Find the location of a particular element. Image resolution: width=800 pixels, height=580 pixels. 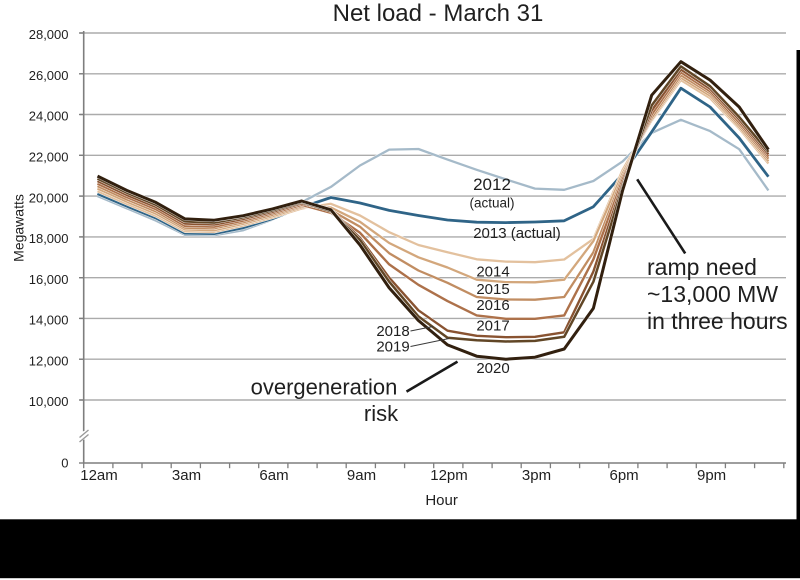

svg-text: in three hours is located at coordinates (717, 321).